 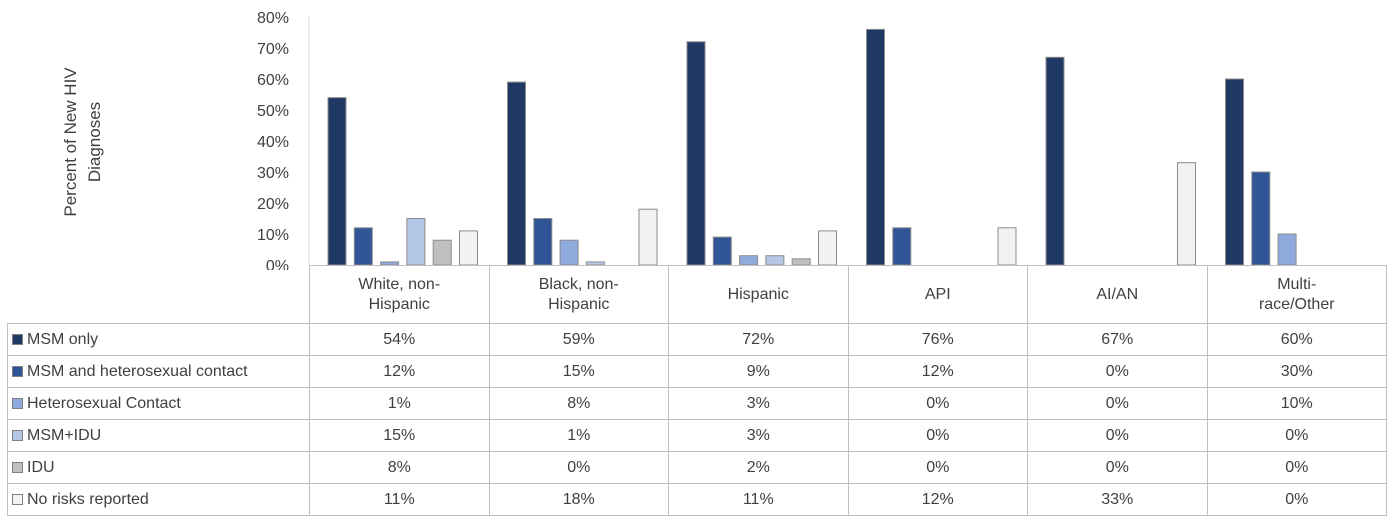 What do you see at coordinates (273, 235) in the screenshot?
I see `y-tick-label: 10%` at bounding box center [273, 235].